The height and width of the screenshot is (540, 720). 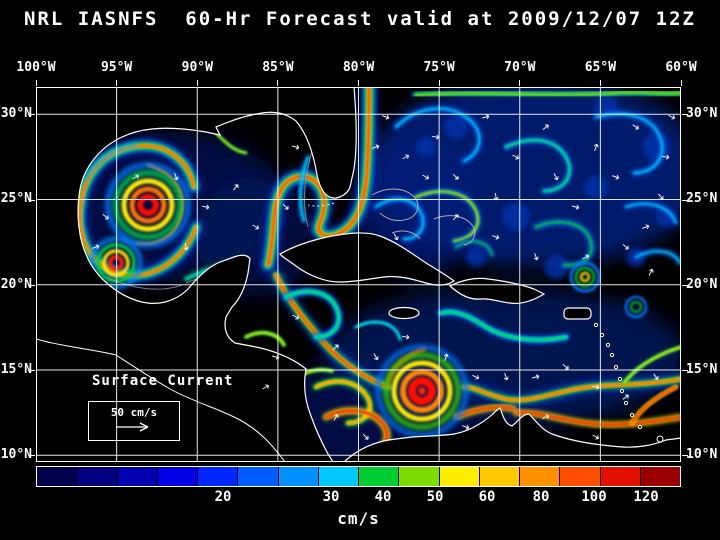 What do you see at coordinates (148, 205) in the screenshot?
I see `gulf-eddy` at bounding box center [148, 205].